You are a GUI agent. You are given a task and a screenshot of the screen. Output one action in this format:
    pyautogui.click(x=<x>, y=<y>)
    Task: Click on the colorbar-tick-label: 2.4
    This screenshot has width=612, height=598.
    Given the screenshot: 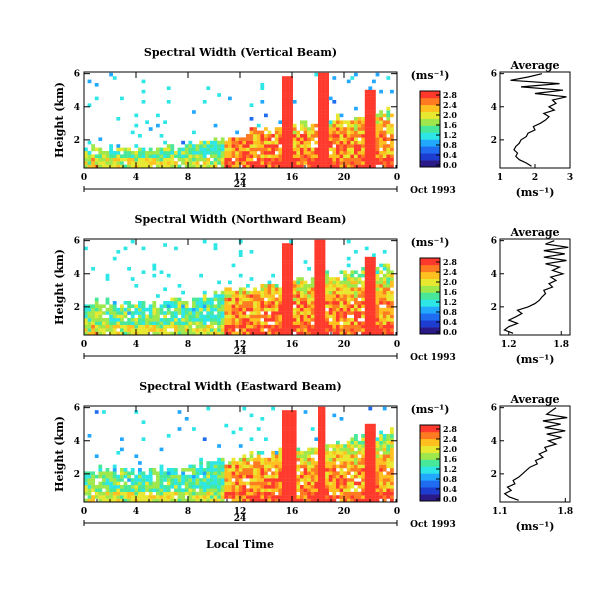 What is the action you would take?
    pyautogui.click(x=450, y=439)
    